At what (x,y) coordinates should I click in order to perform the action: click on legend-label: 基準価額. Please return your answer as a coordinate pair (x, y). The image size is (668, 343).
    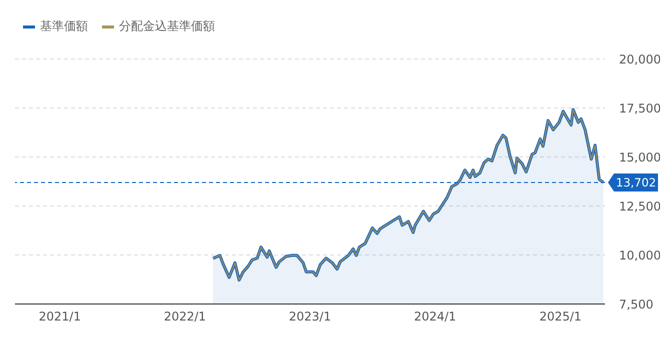
    Looking at the image, I should click on (63, 26).